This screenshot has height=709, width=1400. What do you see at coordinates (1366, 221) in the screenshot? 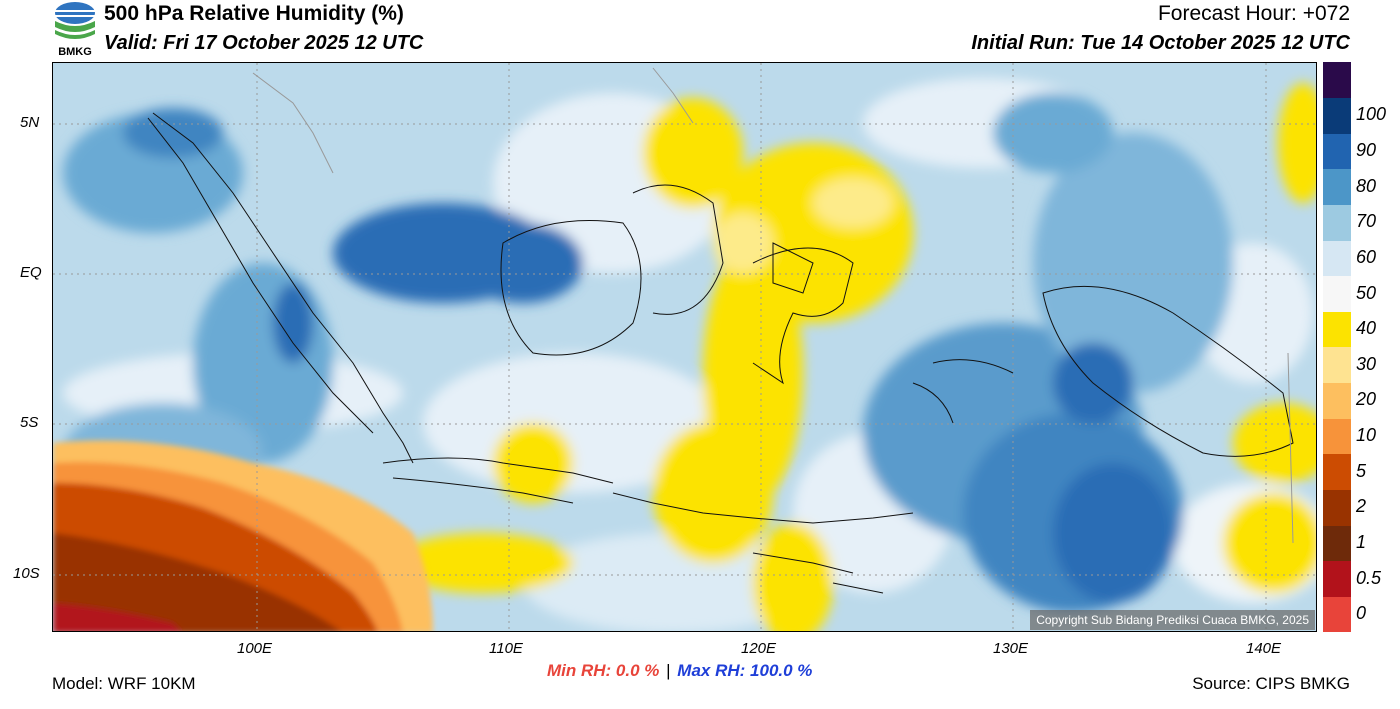
I see `colorbar-level: 70` at bounding box center [1366, 221].